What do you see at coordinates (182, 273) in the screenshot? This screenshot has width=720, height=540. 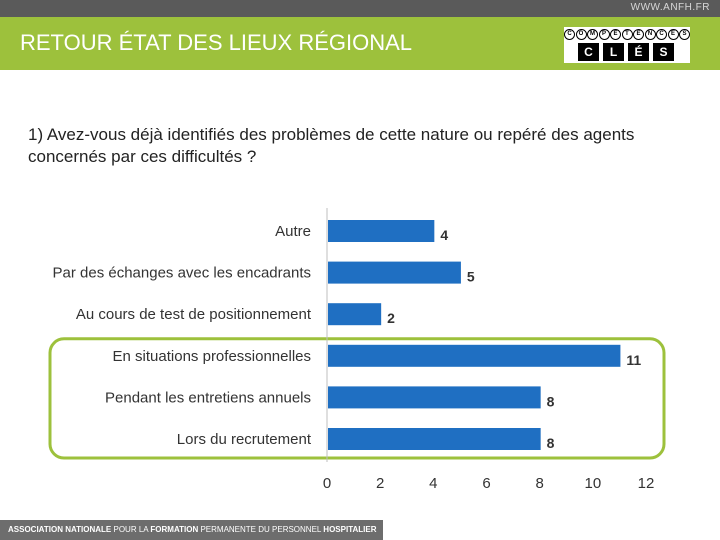 I see `category-label: Par des échanges avec les encadrants` at bounding box center [182, 273].